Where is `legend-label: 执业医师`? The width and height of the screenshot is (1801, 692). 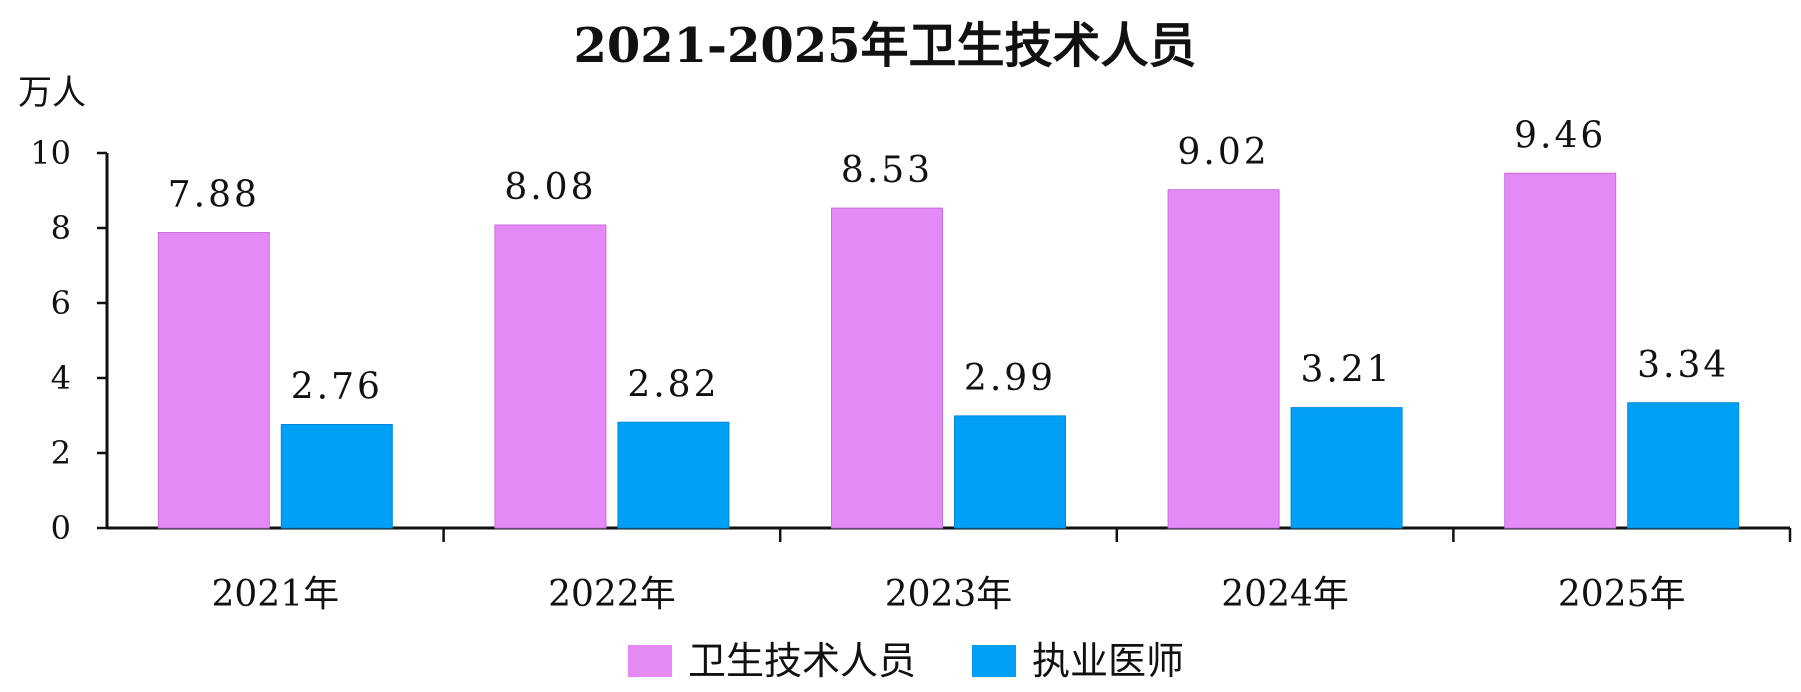
legend-label: 执业医师 is located at coordinates (1108, 661).